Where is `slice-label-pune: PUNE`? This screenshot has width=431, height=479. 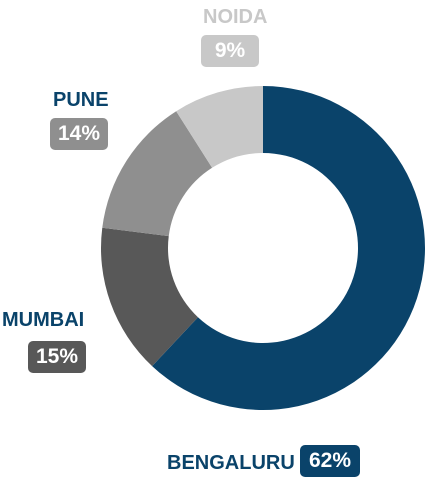
slice-label-pune: PUNE is located at coordinates (81, 100).